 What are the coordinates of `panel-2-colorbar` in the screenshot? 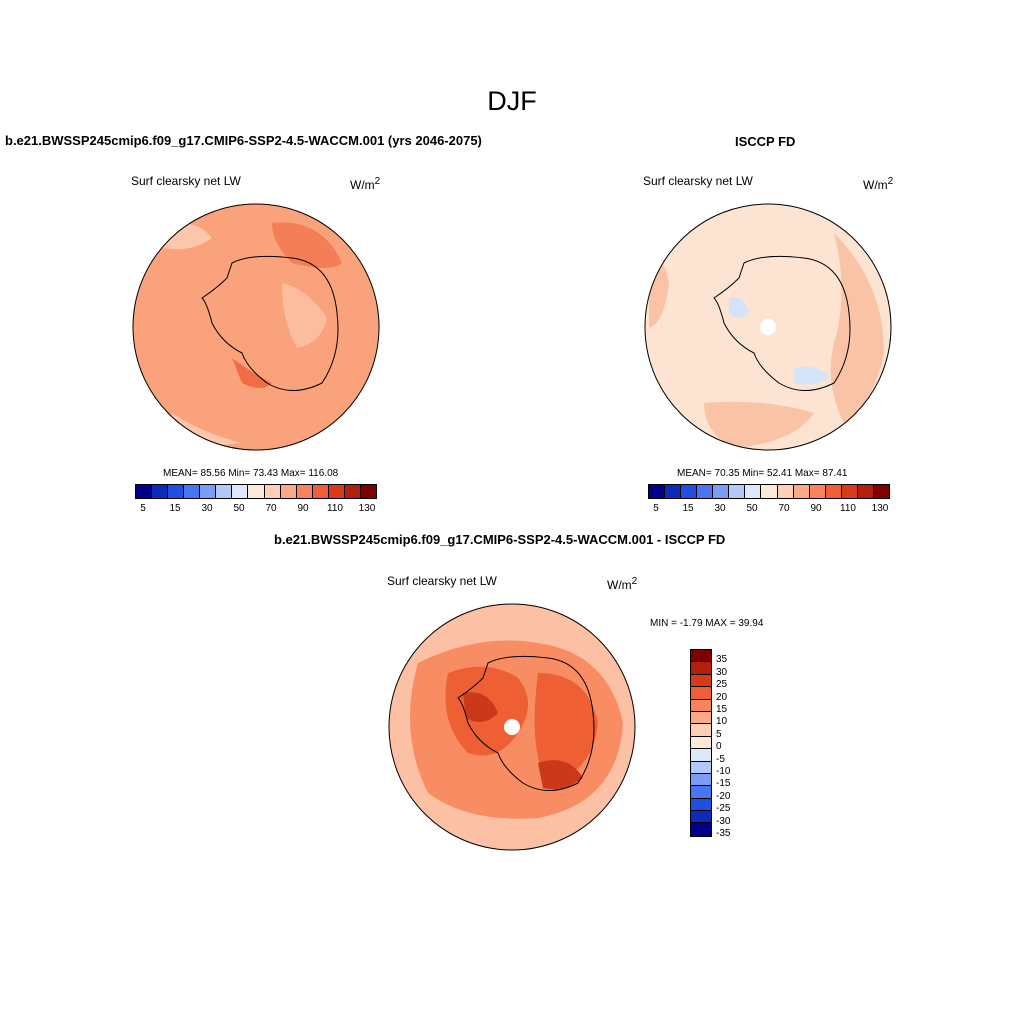 It's located at (769, 491).